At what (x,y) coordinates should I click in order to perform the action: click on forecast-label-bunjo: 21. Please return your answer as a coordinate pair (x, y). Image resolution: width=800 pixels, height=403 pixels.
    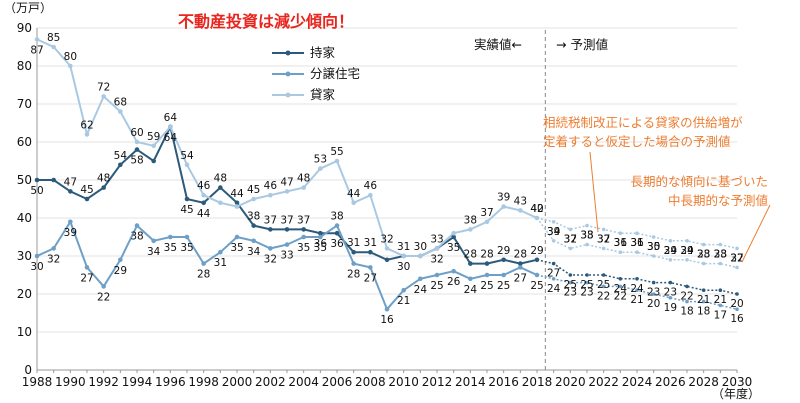
    Looking at the image, I should click on (636, 300).